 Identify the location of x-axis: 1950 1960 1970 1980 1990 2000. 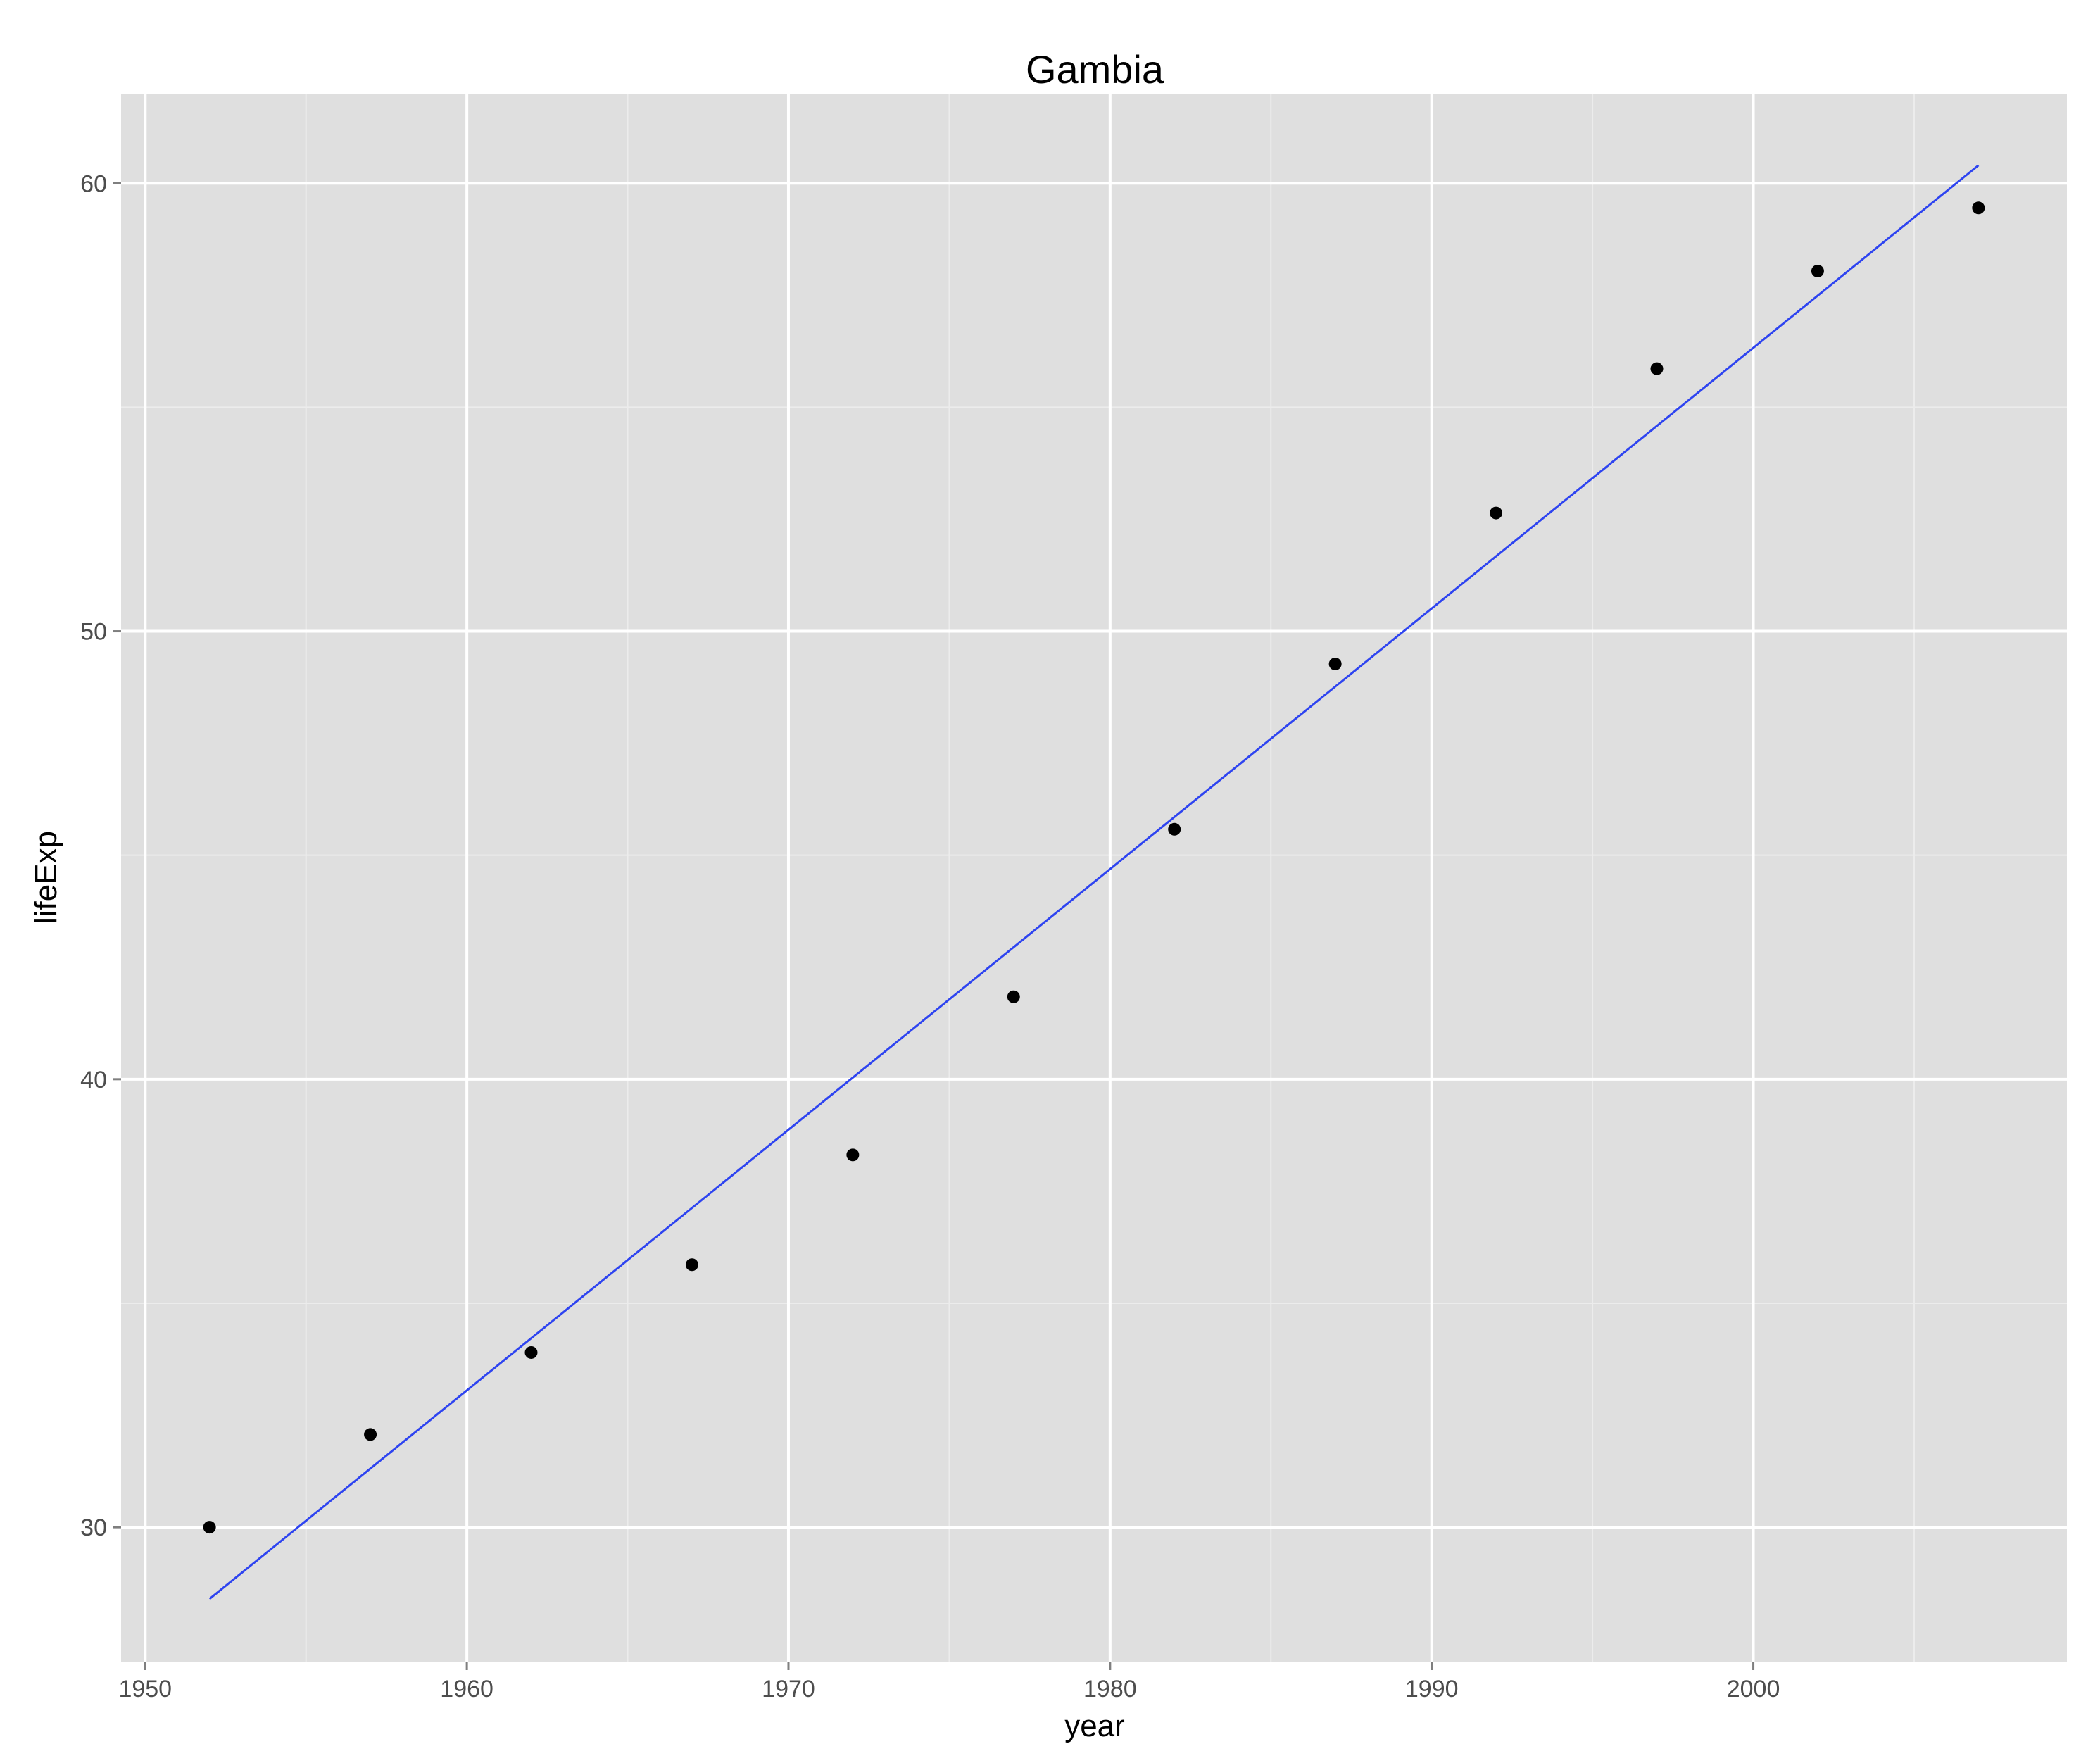
(949, 1682).